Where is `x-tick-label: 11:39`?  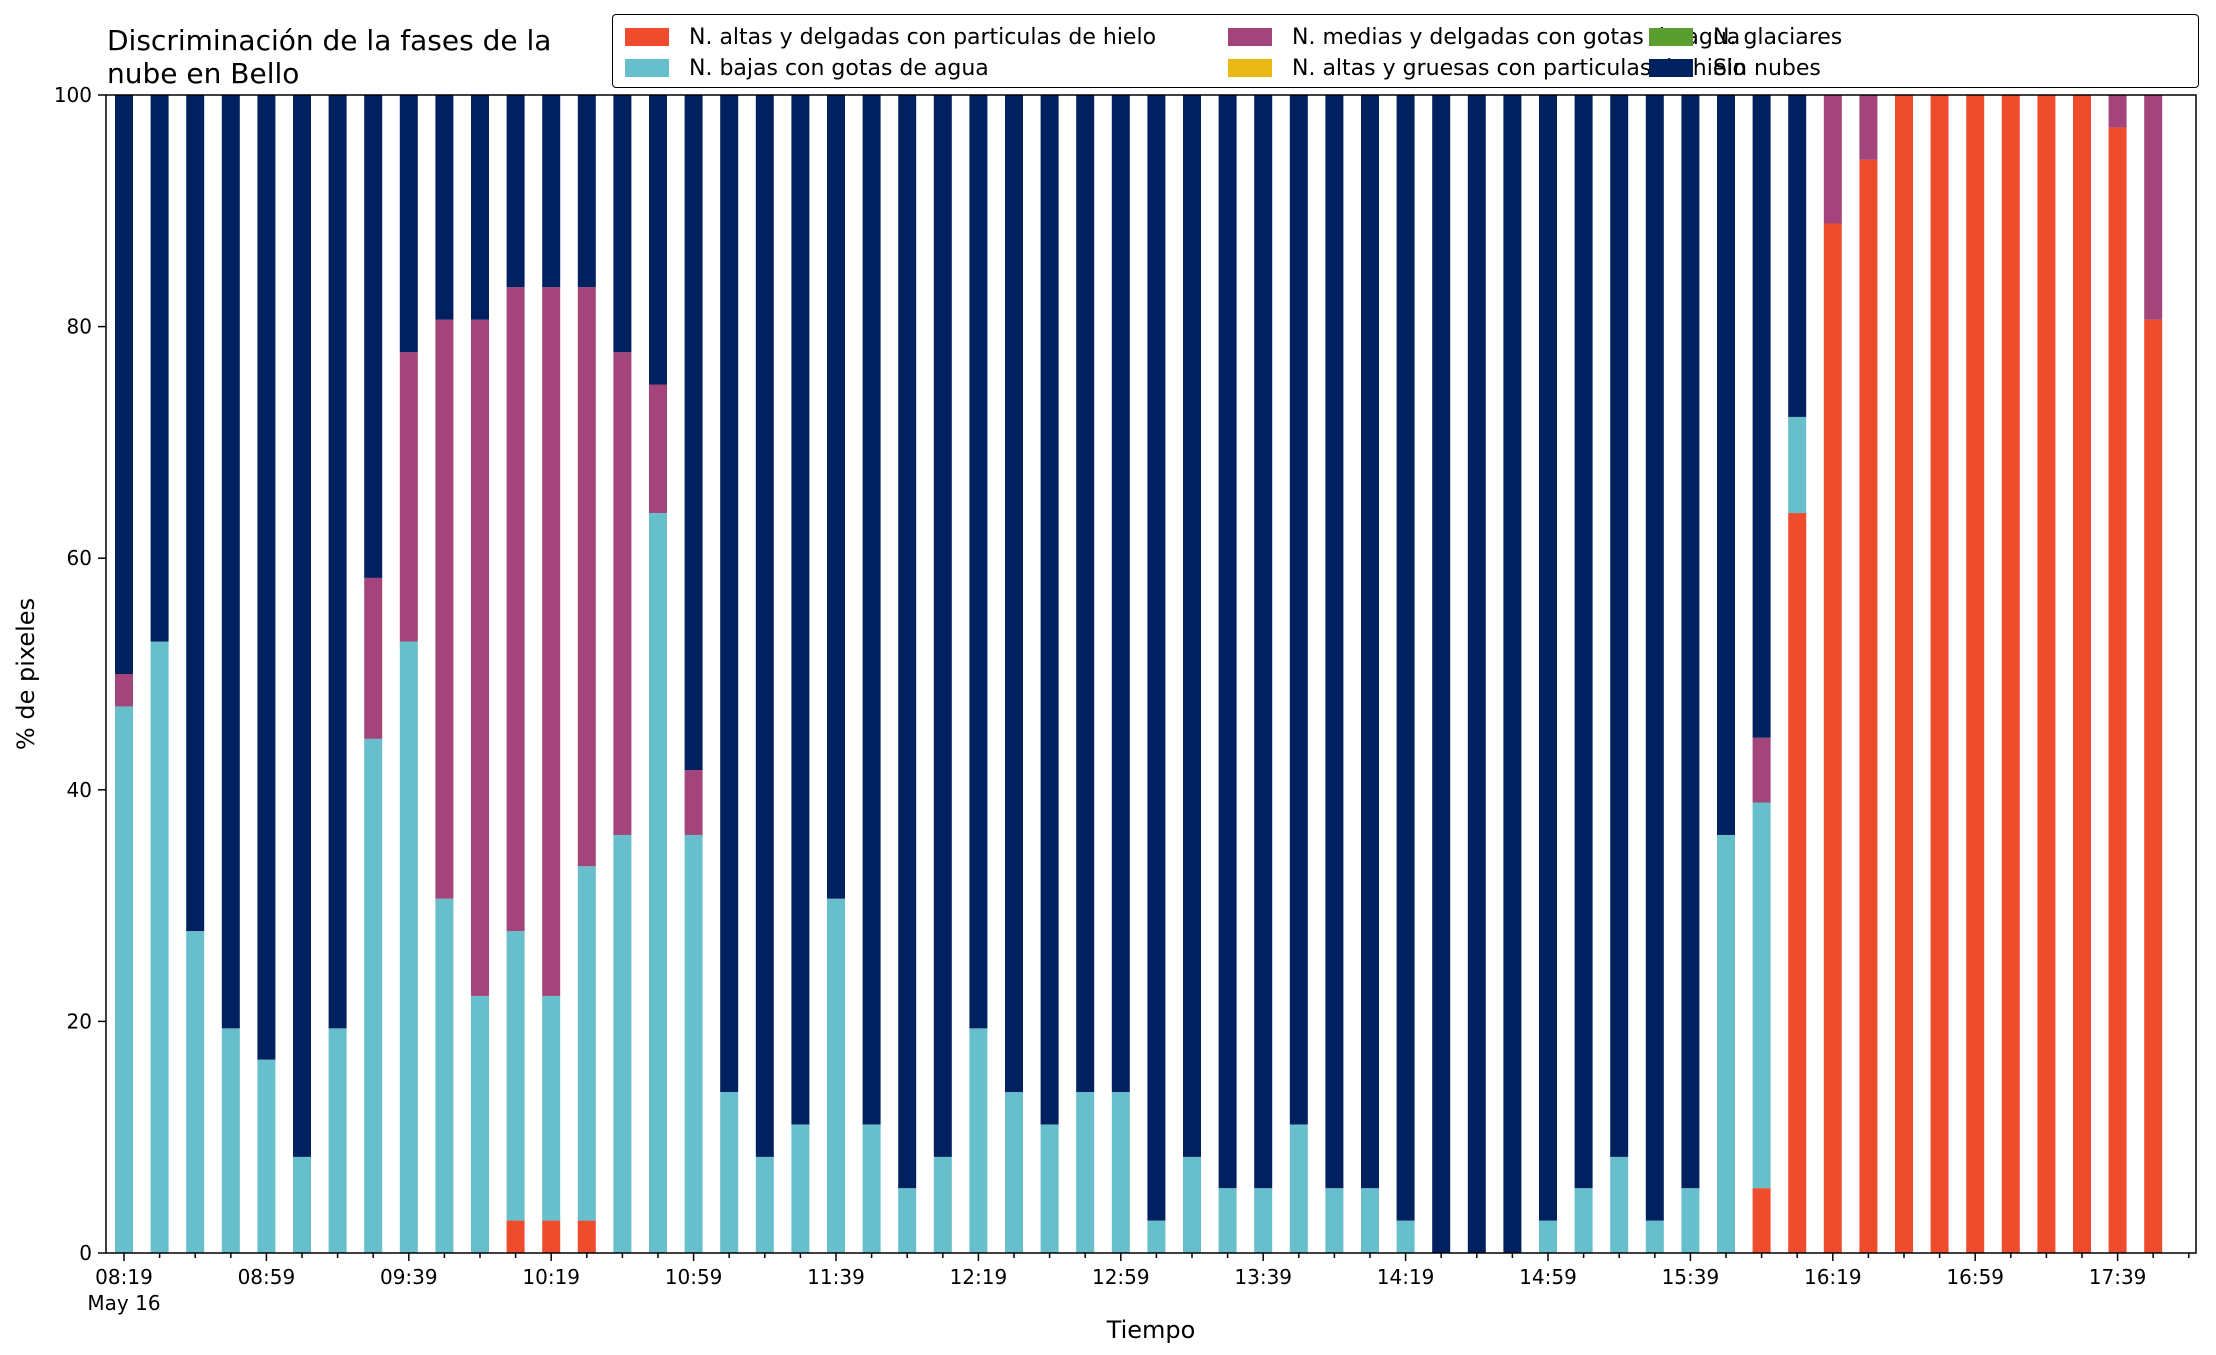
x-tick-label: 11:39 is located at coordinates (836, 1277).